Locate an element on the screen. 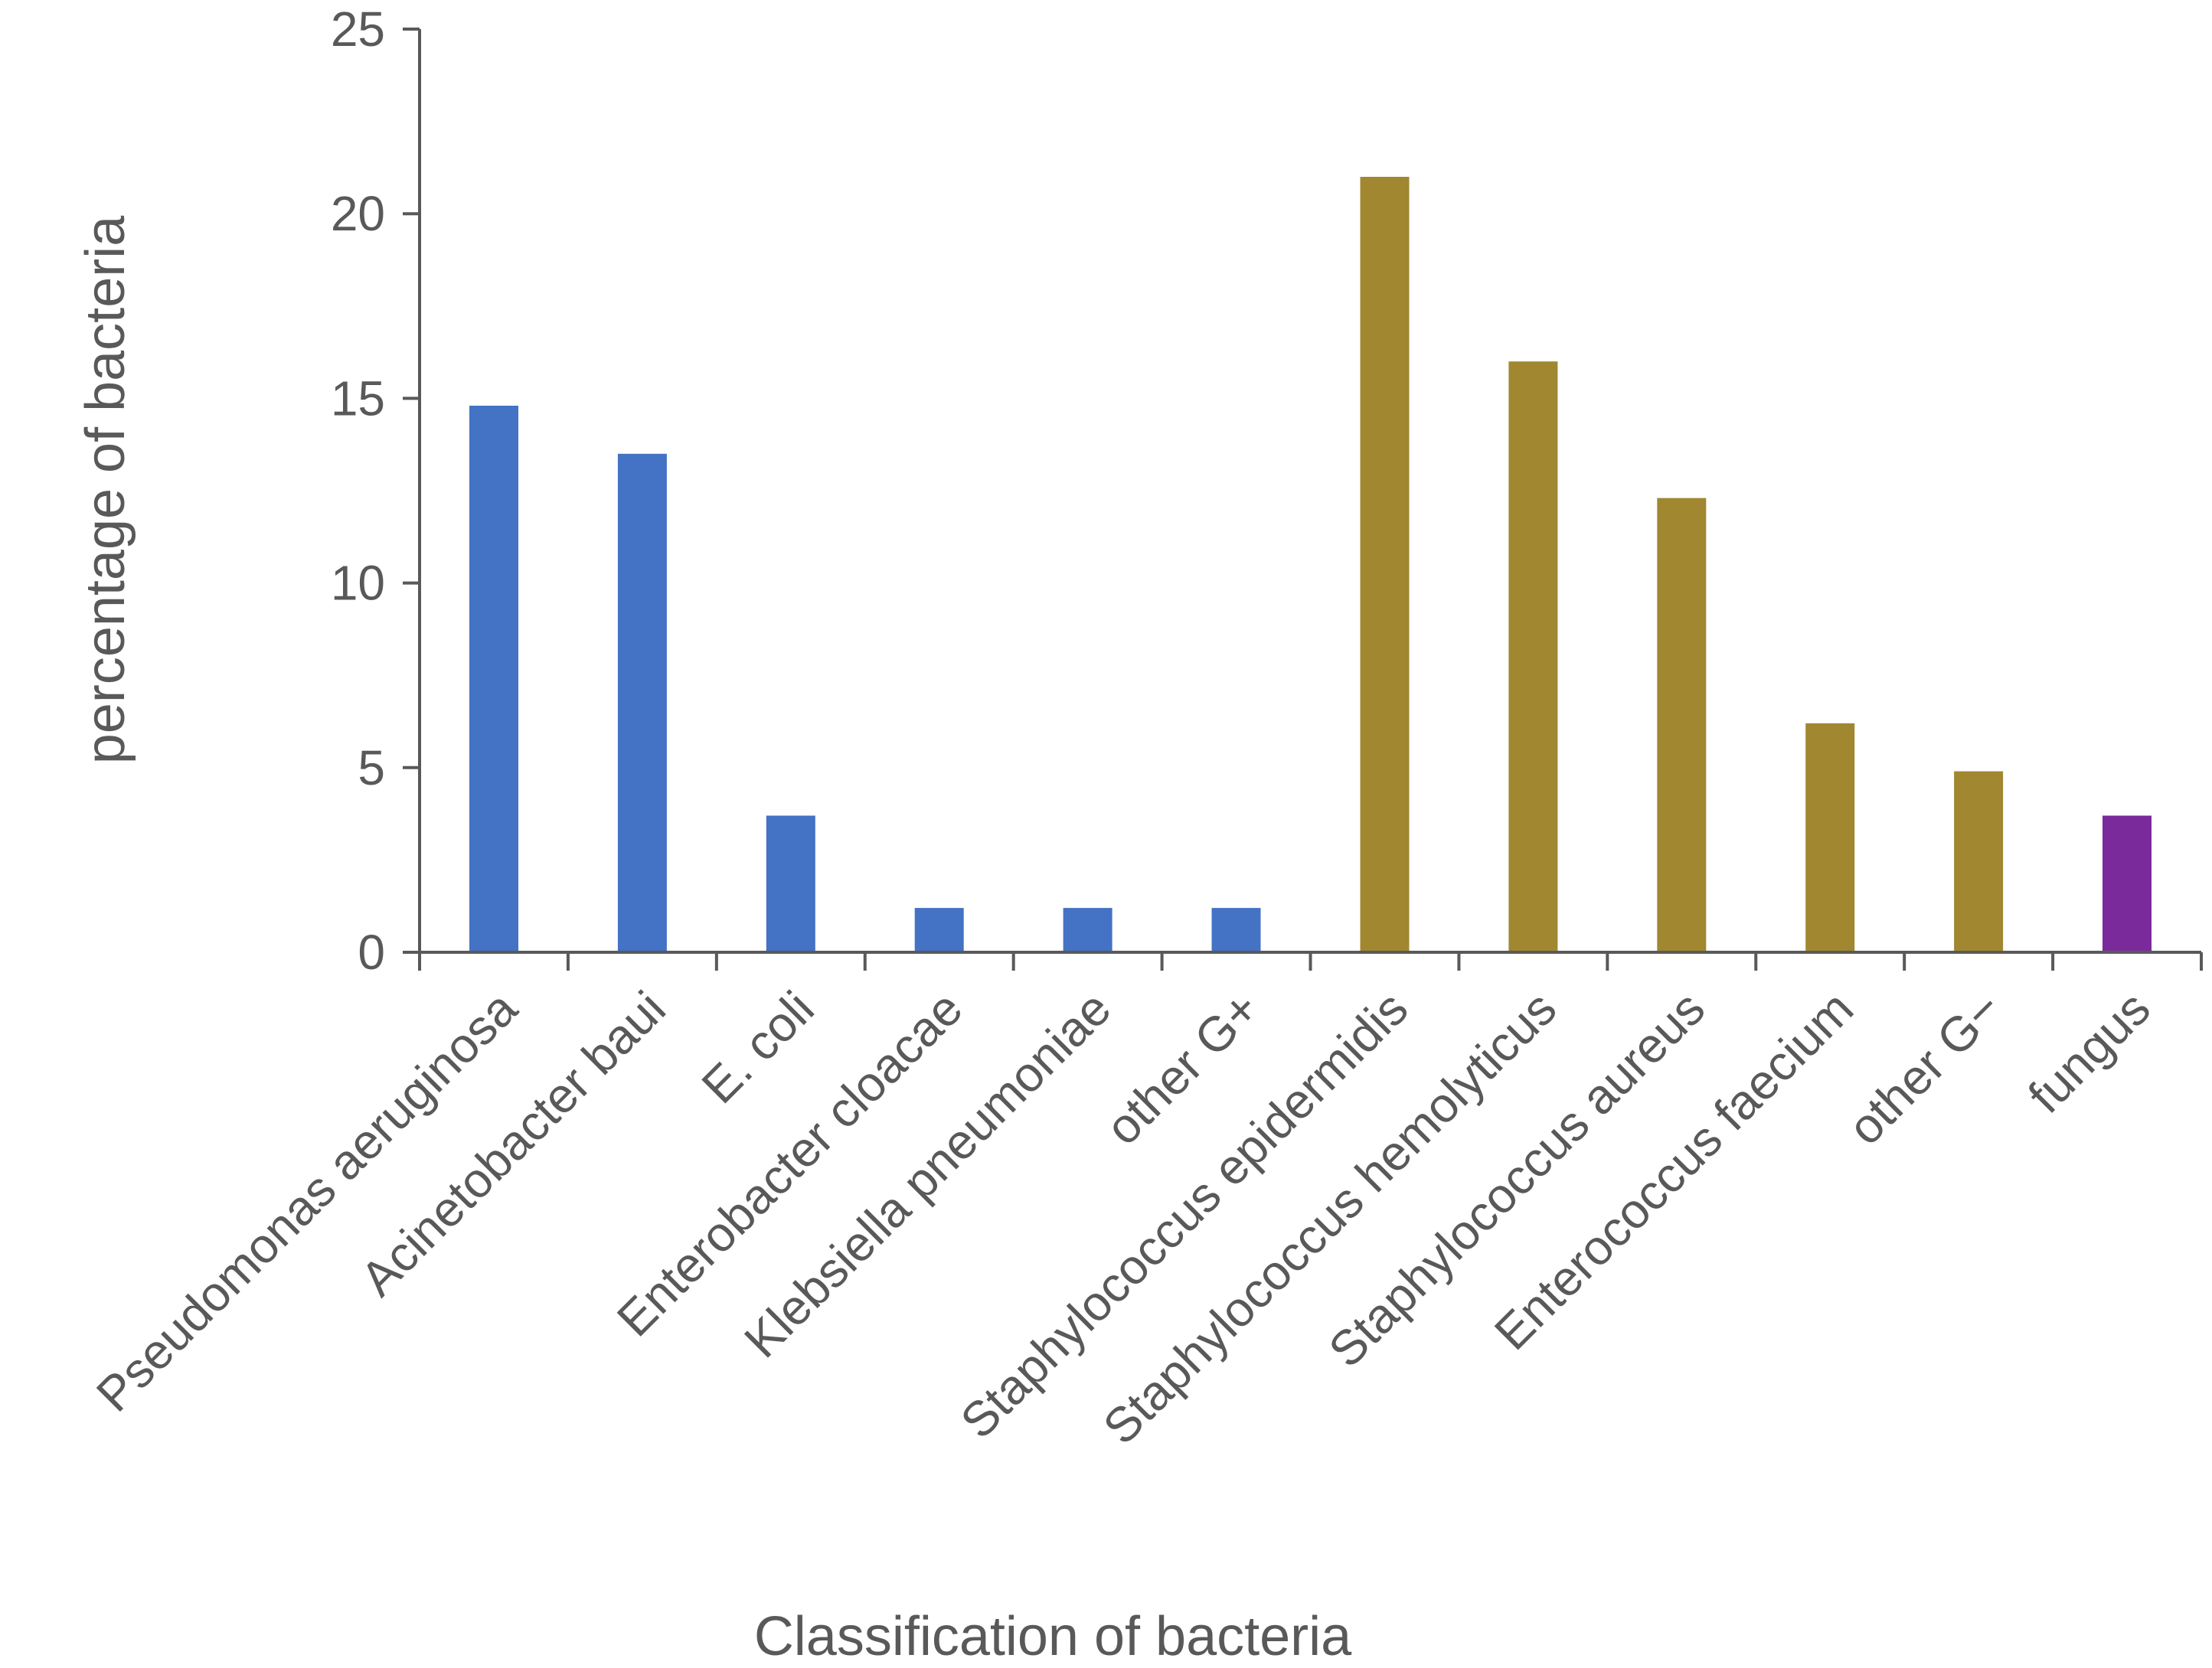 Image resolution: width=2212 pixels, height=1668 pixels. y-tick-label-3: 15 is located at coordinates (358, 398).